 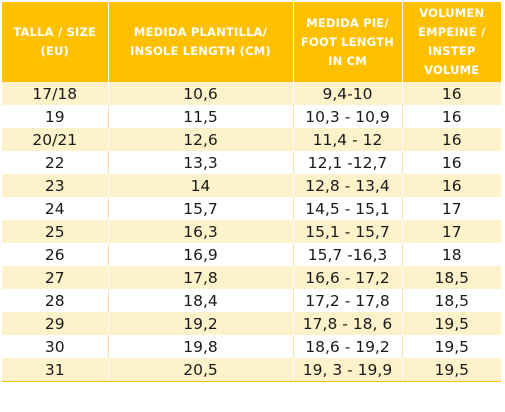 What do you see at coordinates (201, 277) in the screenshot?
I see `cell-insole-length: 17,8` at bounding box center [201, 277].